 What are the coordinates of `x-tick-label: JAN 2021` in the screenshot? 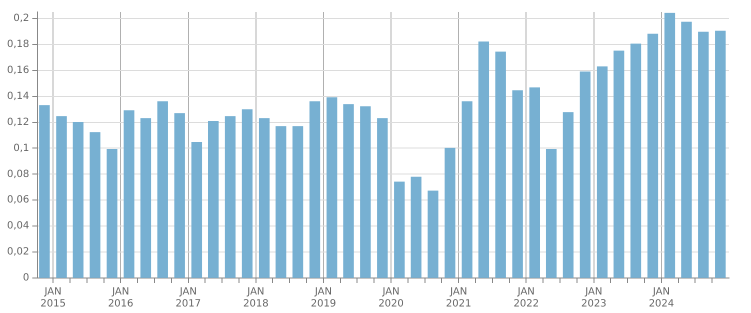 It's located at (459, 298).